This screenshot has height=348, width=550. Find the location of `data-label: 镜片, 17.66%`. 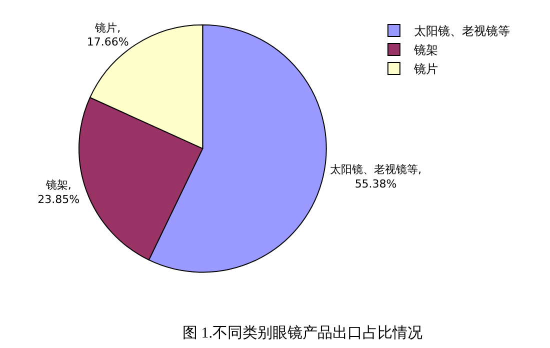

data-label: 镜片, 17.66% is located at coordinates (107, 35).